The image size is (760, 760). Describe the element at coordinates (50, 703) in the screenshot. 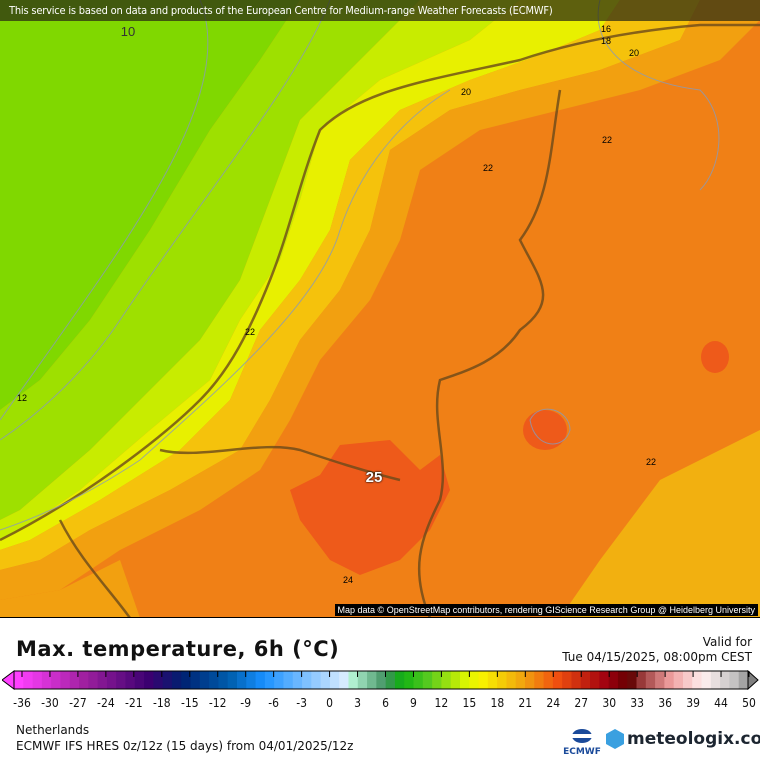

I see `scale-tick-label: -30` at that location.